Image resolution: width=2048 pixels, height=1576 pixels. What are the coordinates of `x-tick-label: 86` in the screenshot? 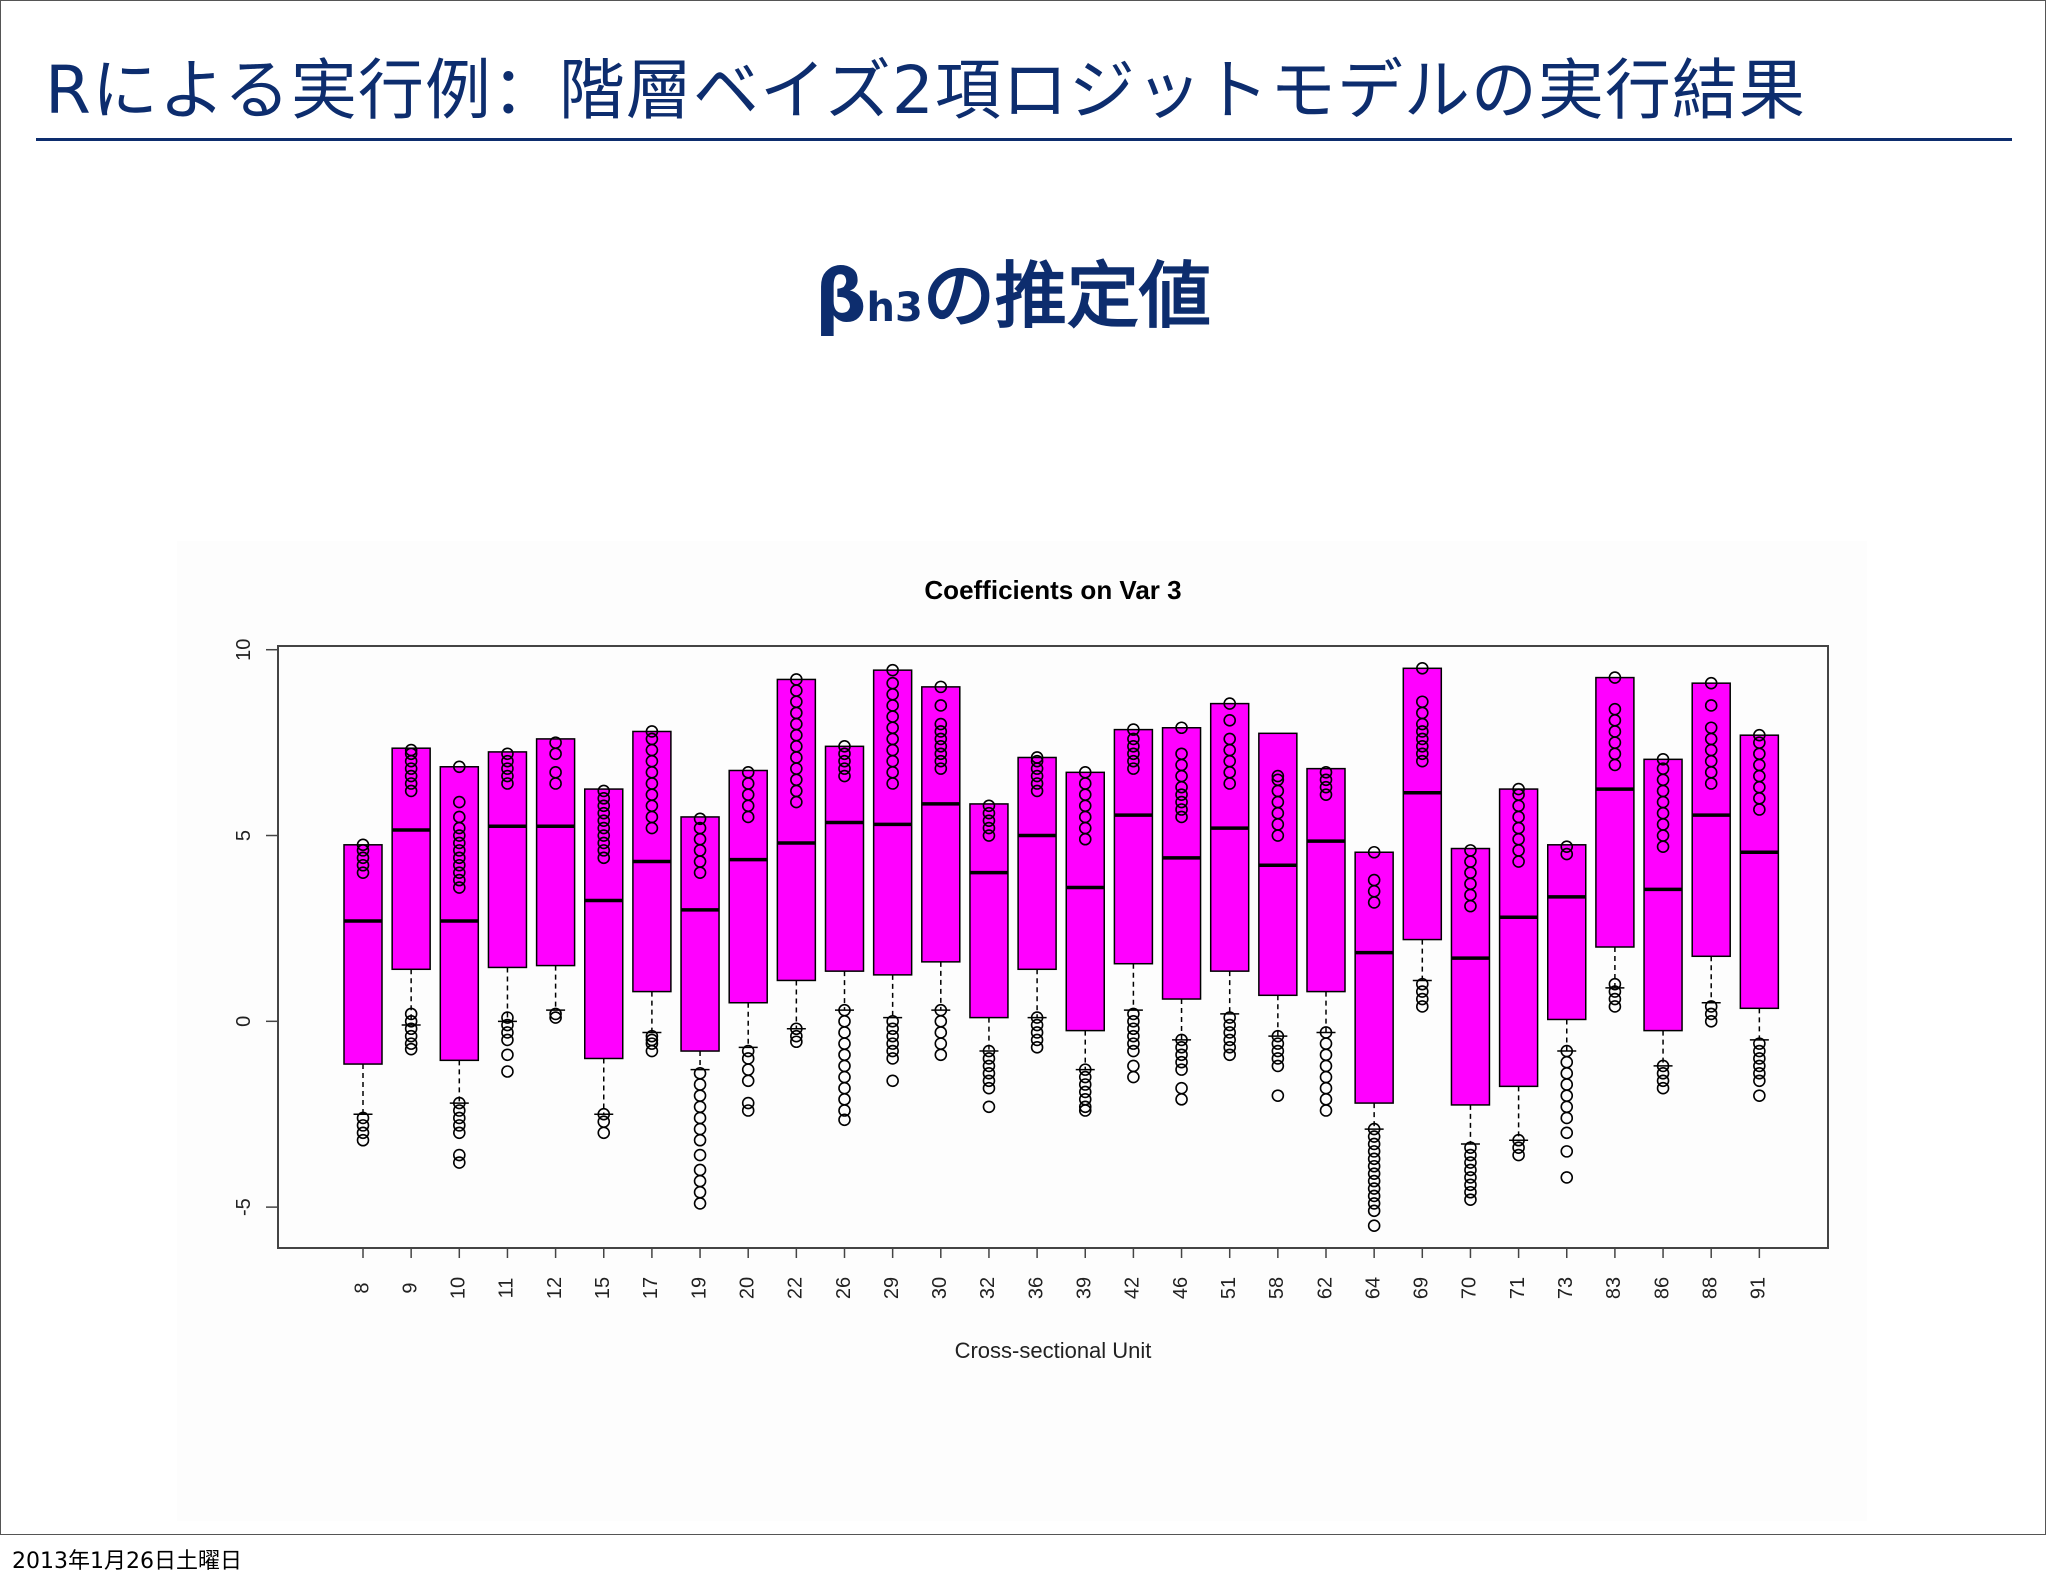 It's located at (1662, 1288).